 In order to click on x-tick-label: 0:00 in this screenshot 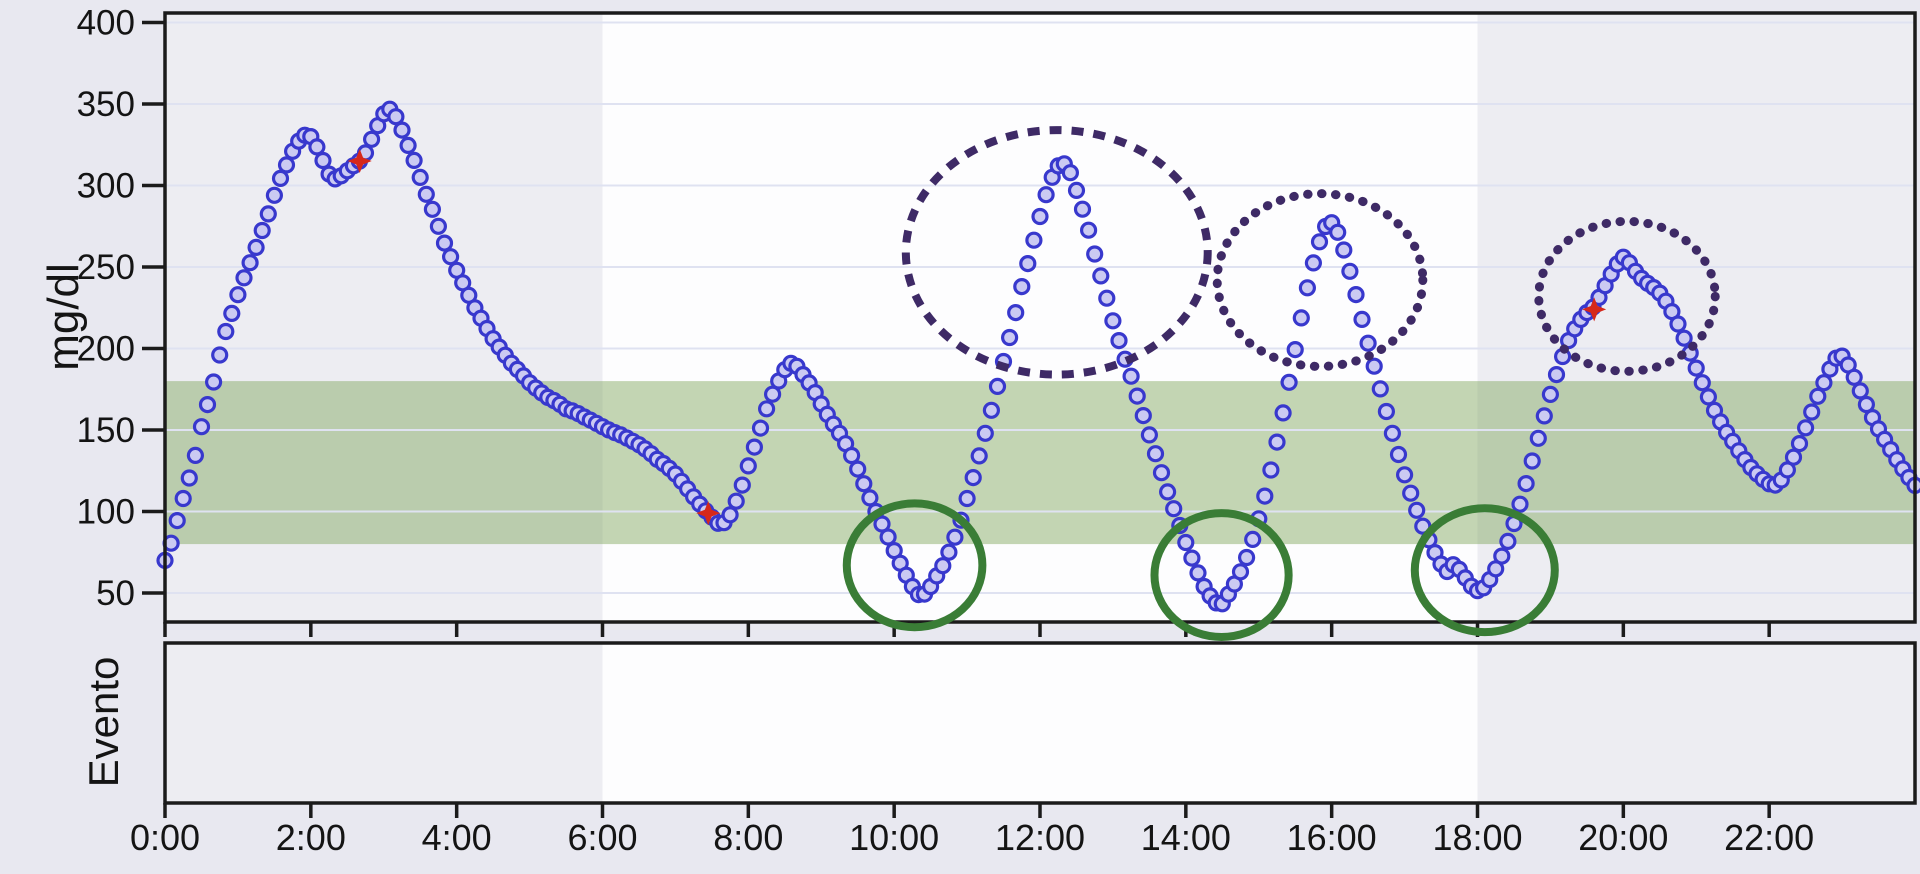, I will do `click(165, 837)`.